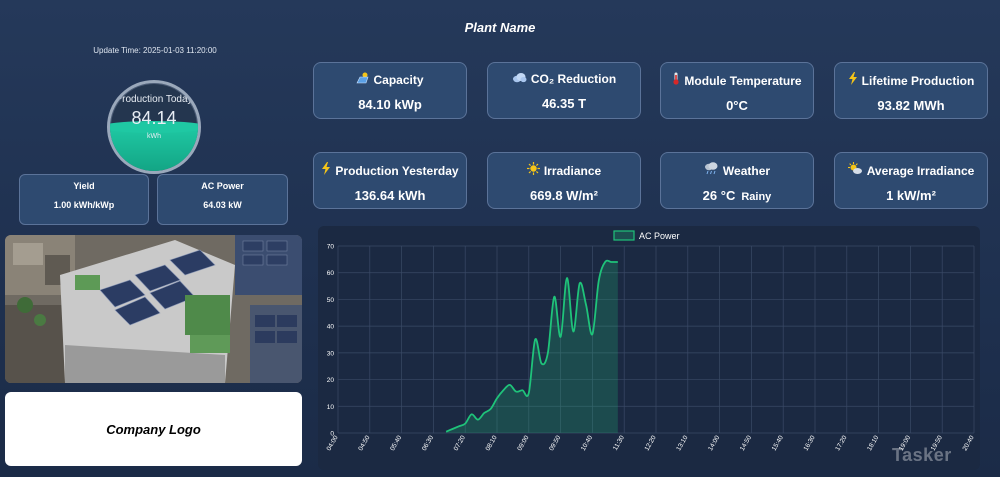  I want to click on x-tick-label: 13:10, so click(682, 443).